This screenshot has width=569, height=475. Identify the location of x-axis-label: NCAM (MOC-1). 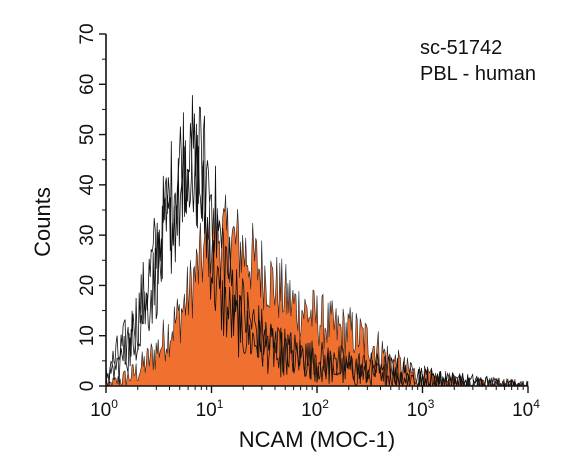
(317, 439).